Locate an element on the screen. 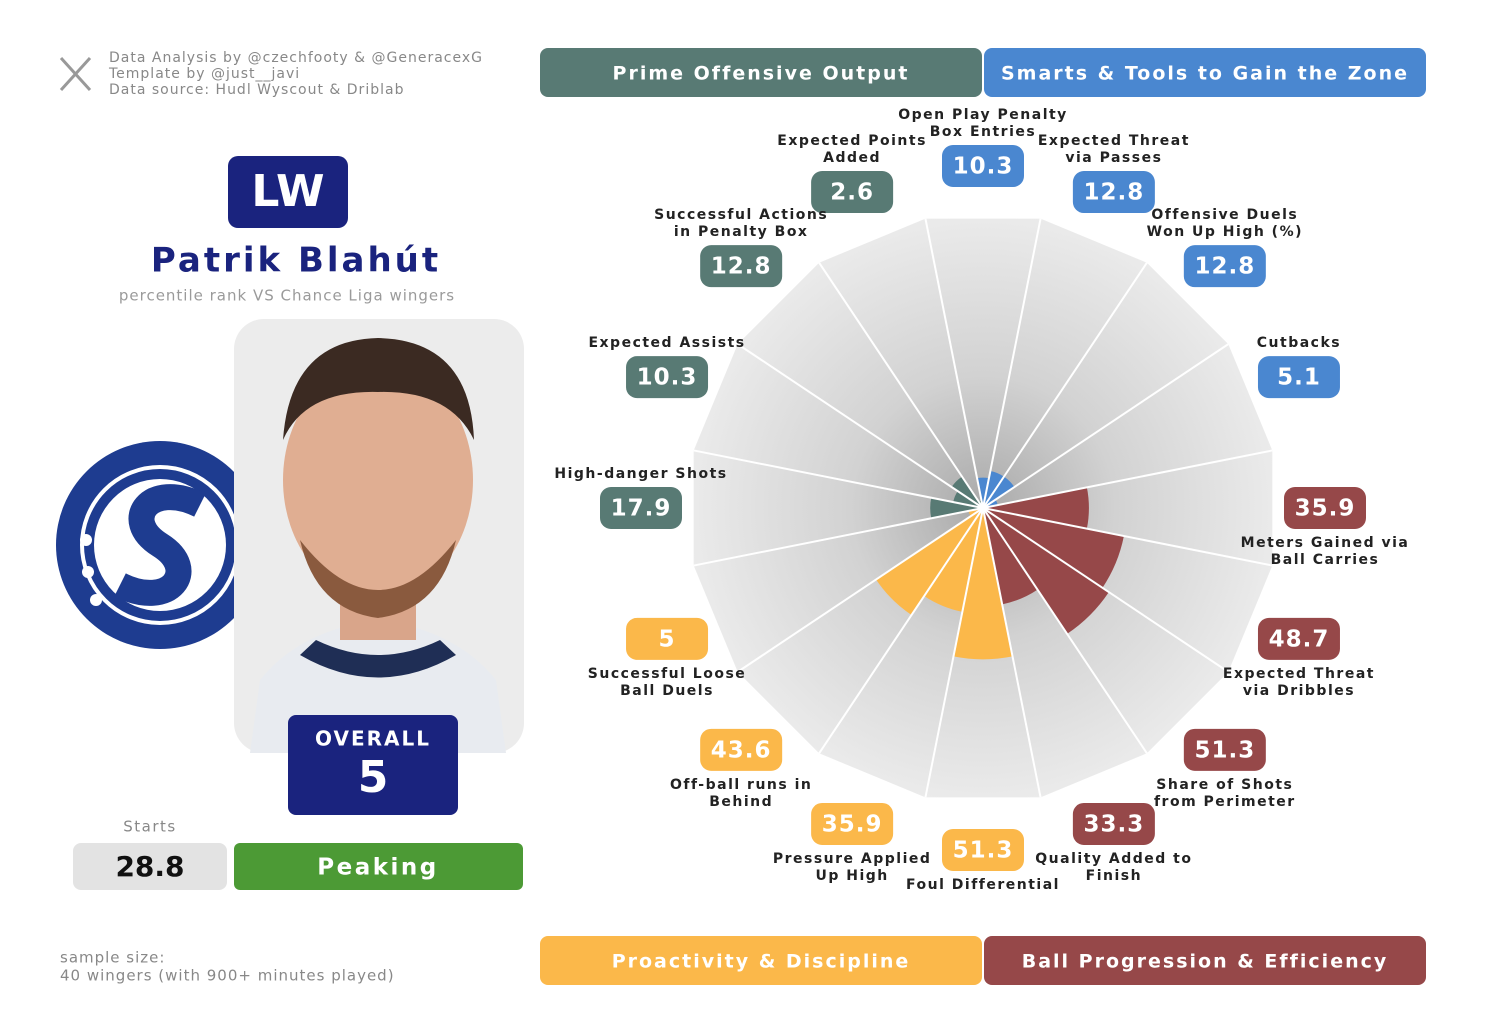 The image size is (1500, 1030). metric-label: High-danger Shots is located at coordinates (641, 474).